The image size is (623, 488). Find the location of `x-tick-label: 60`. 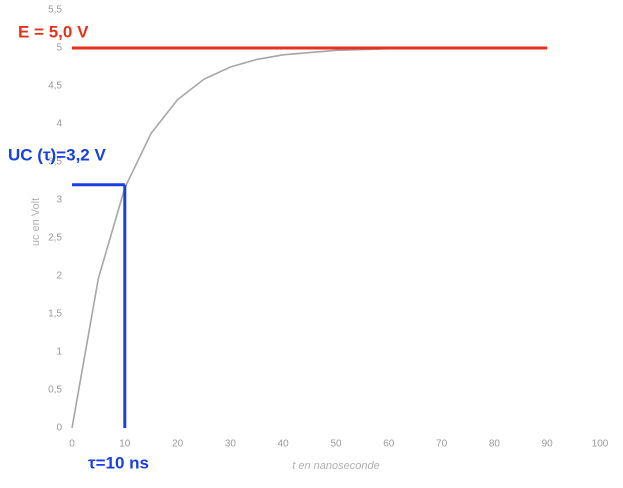

x-tick-label: 60 is located at coordinates (389, 444).